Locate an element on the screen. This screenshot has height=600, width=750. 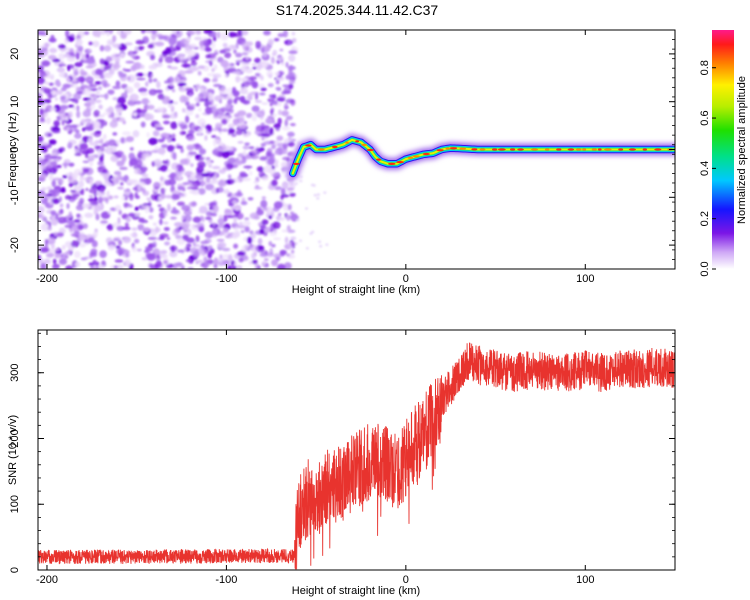
colorbar-tick-label: 0.0 is located at coordinates (705, 268).